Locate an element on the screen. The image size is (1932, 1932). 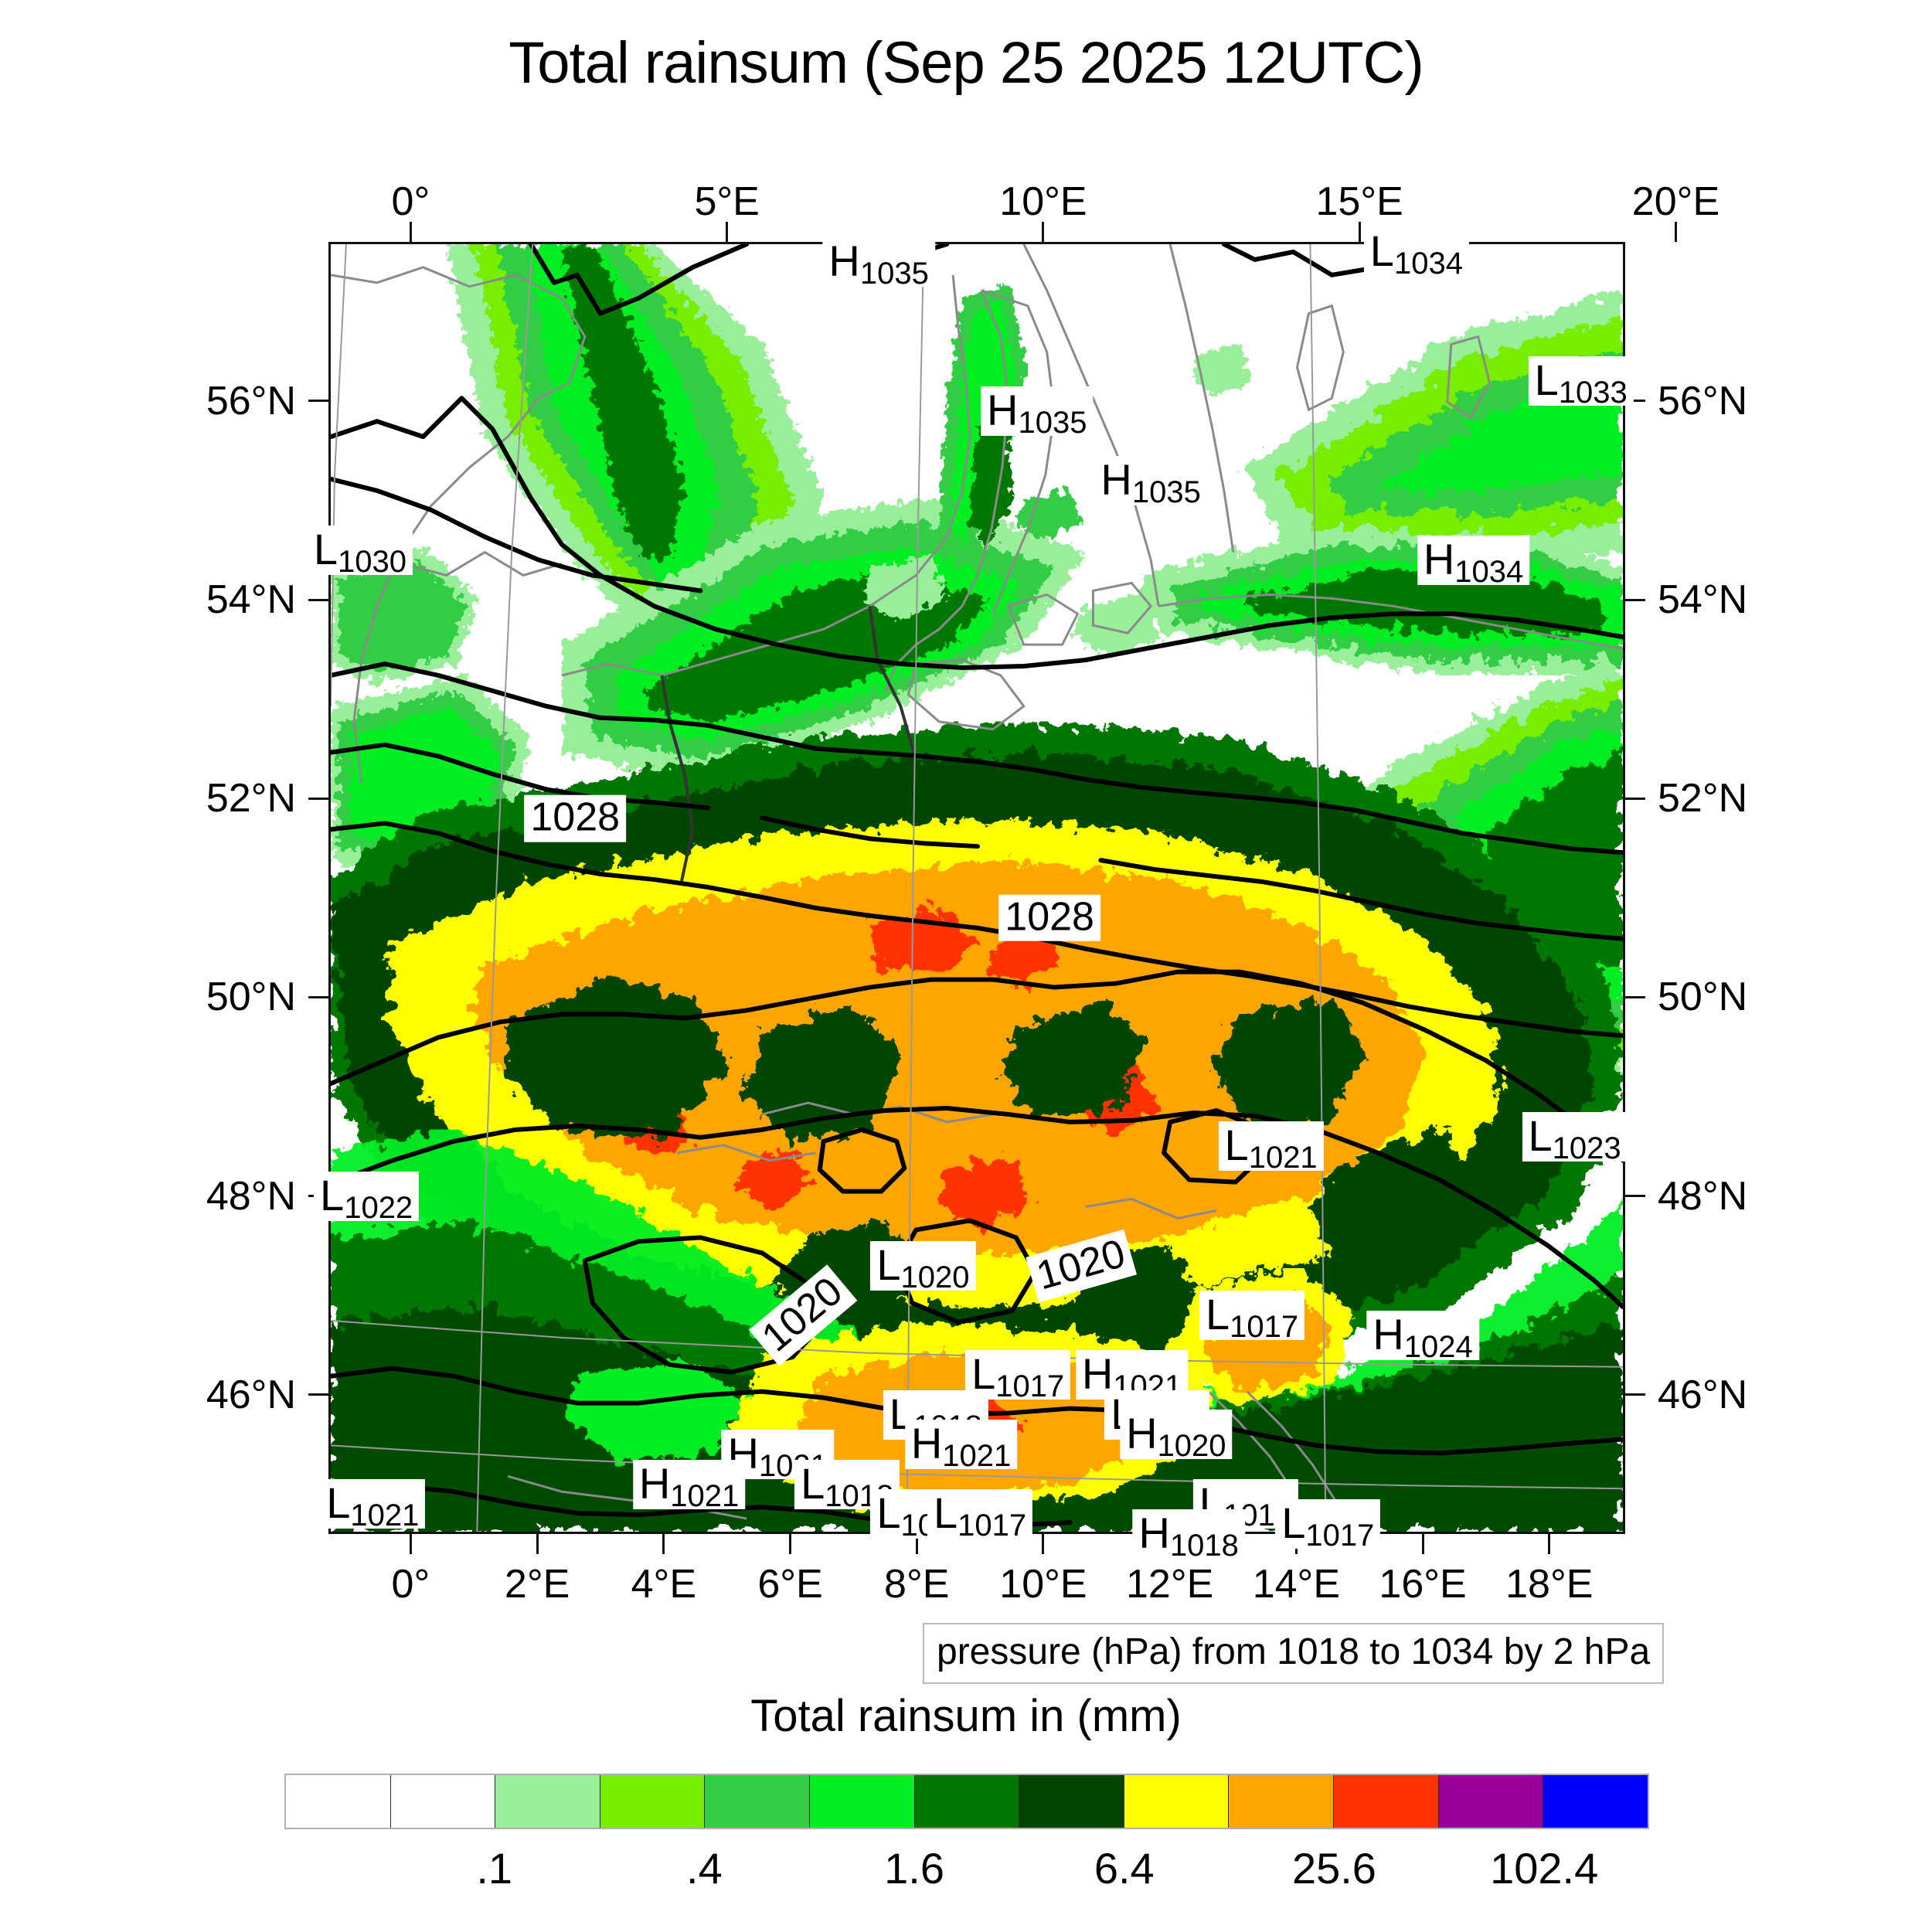
bottom-axis-tick-label: 2°E is located at coordinates (537, 1585).